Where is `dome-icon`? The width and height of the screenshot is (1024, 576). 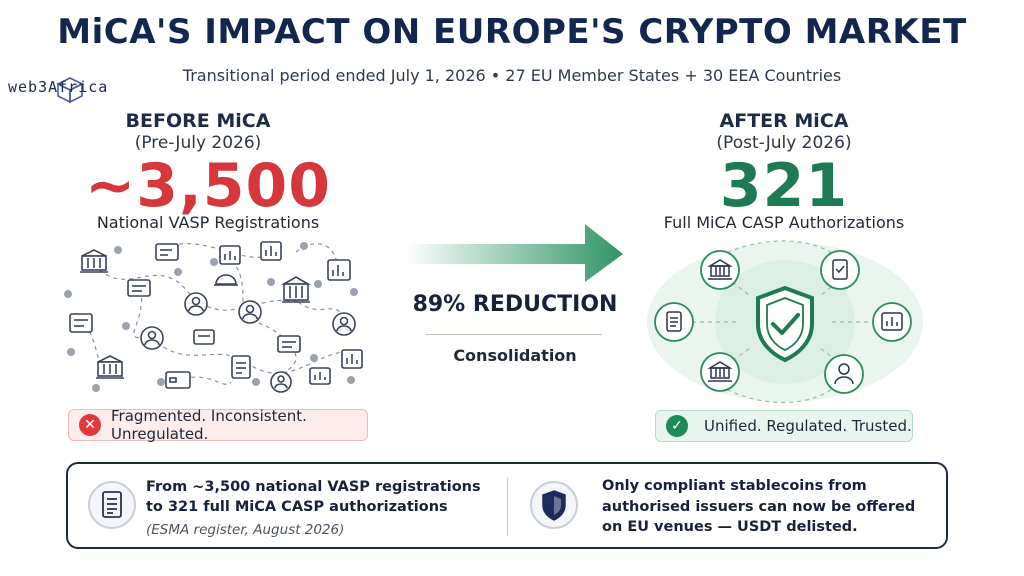
dome-icon is located at coordinates (226, 280).